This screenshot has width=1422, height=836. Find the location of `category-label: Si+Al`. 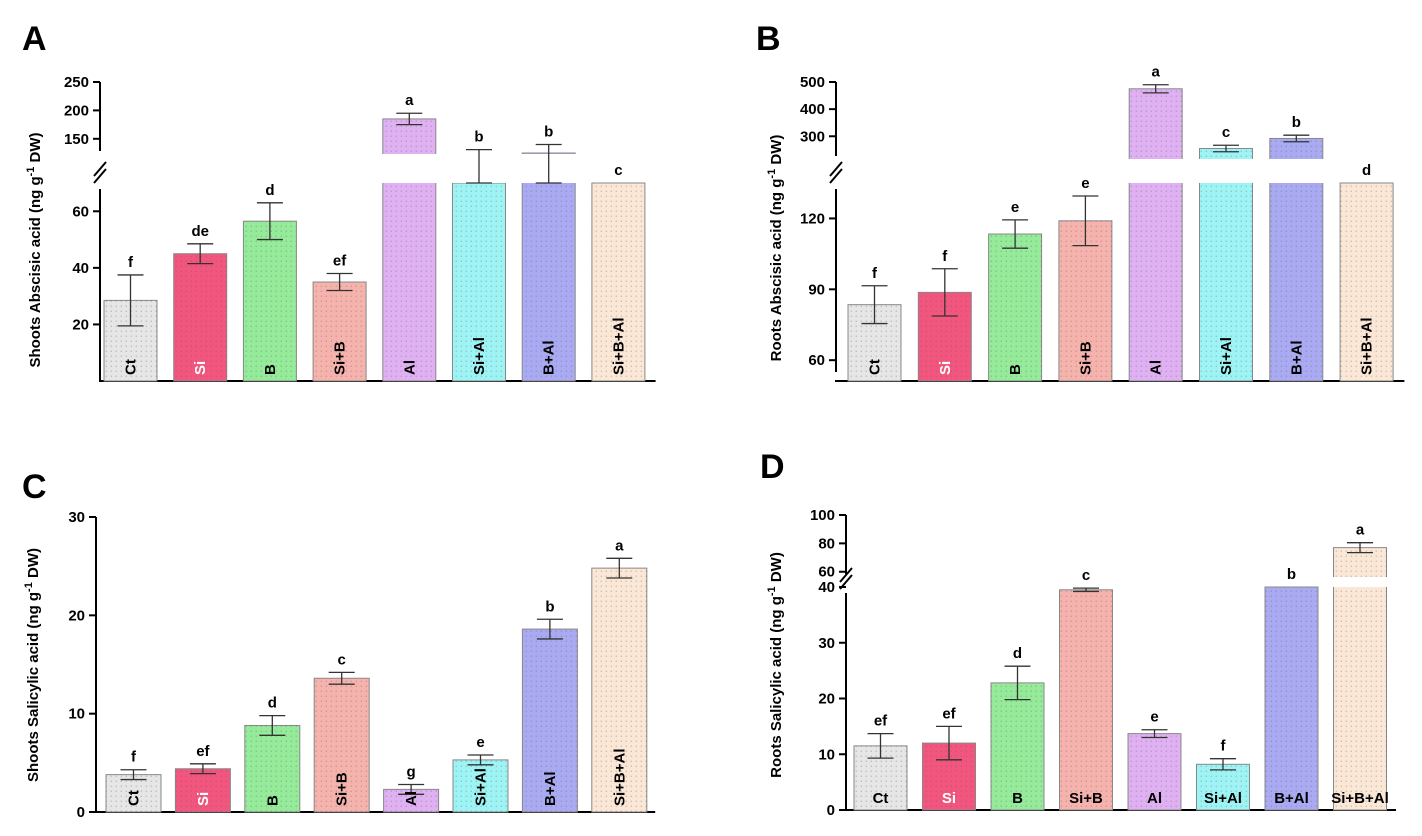

category-label: Si+Al is located at coordinates (1226, 356).